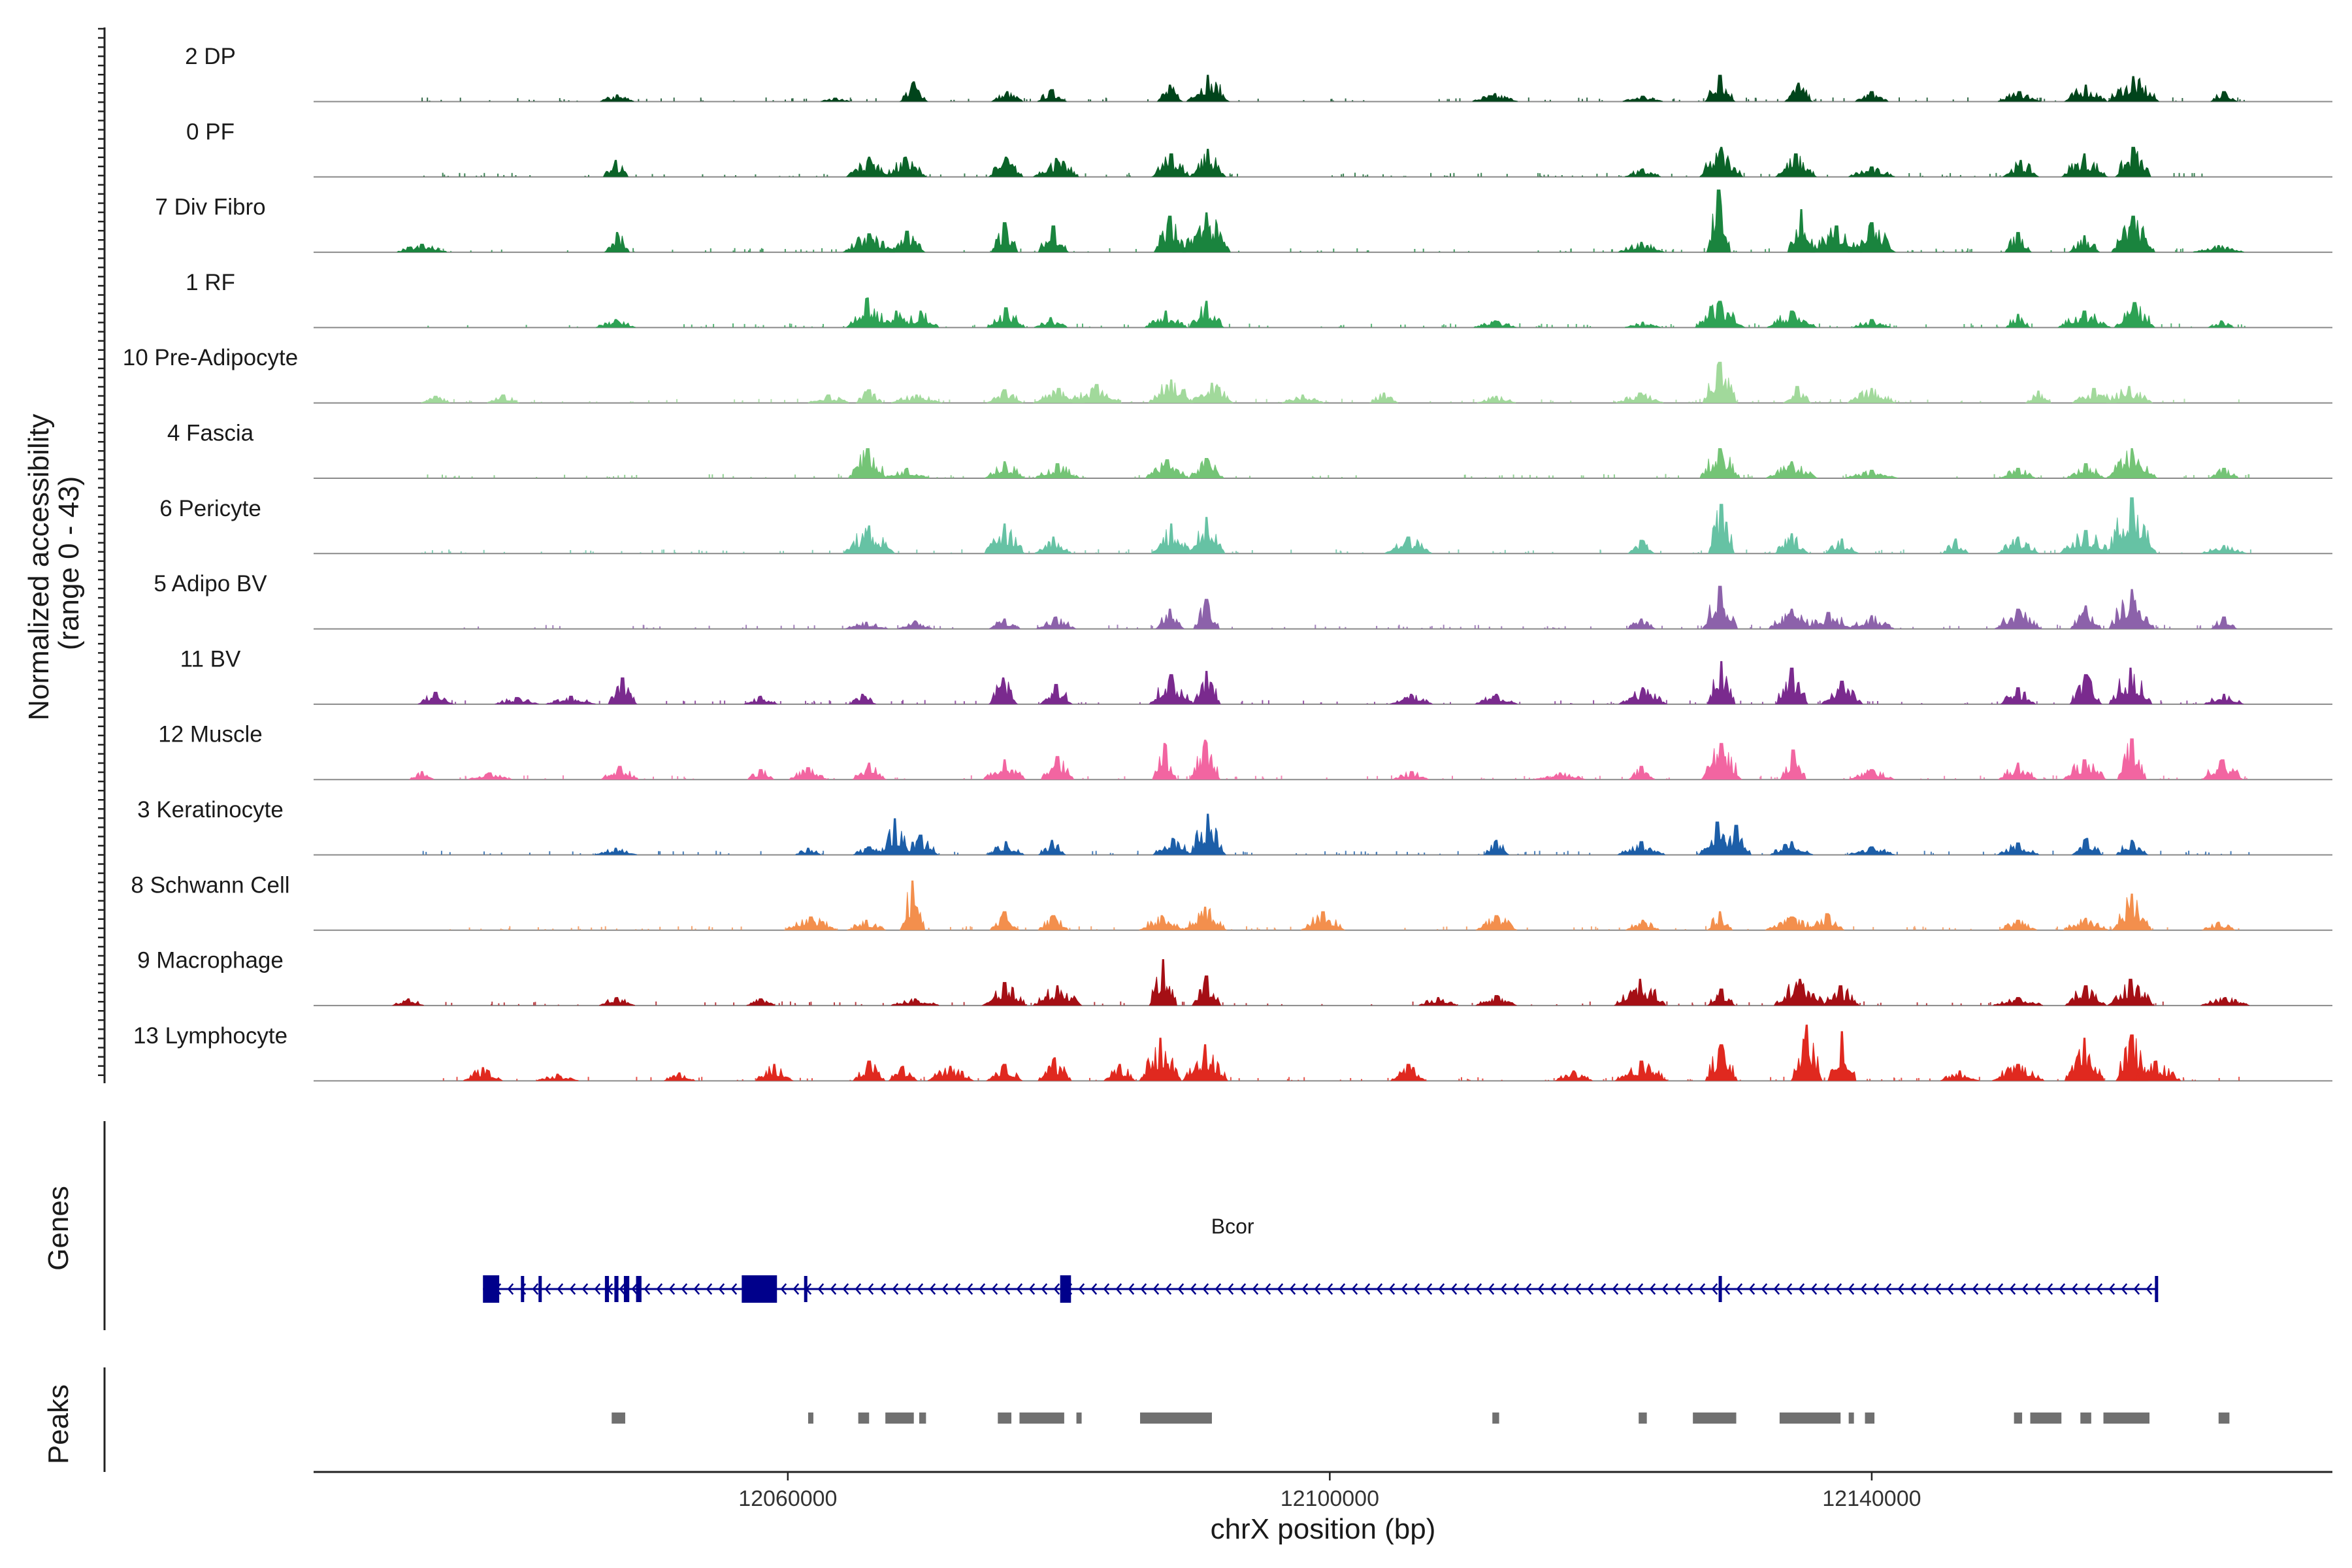 Image resolution: width=2352 pixels, height=1568 pixels. What do you see at coordinates (39, 567) in the screenshot?
I see `y-axis-title-line-1: Normalized accessibility` at bounding box center [39, 567].